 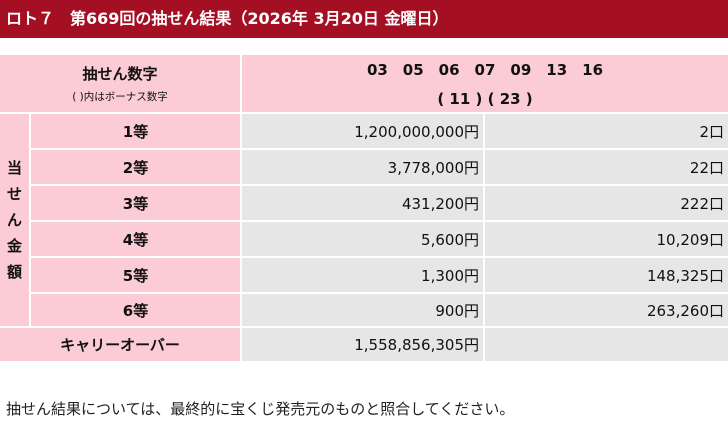 I want to click on grade-4: 4等, so click(x=135, y=239).